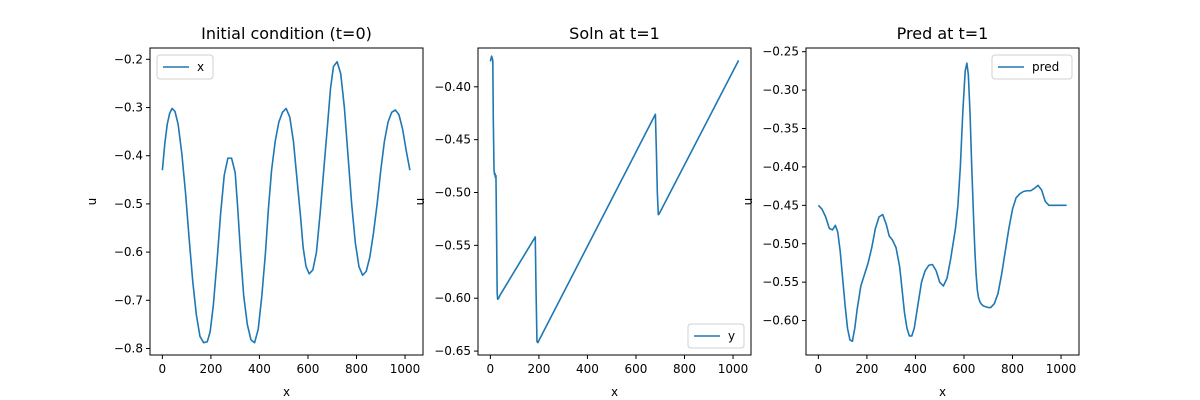  Describe the element at coordinates (128, 59) in the screenshot. I see `y-tick-label: −0.2` at that location.